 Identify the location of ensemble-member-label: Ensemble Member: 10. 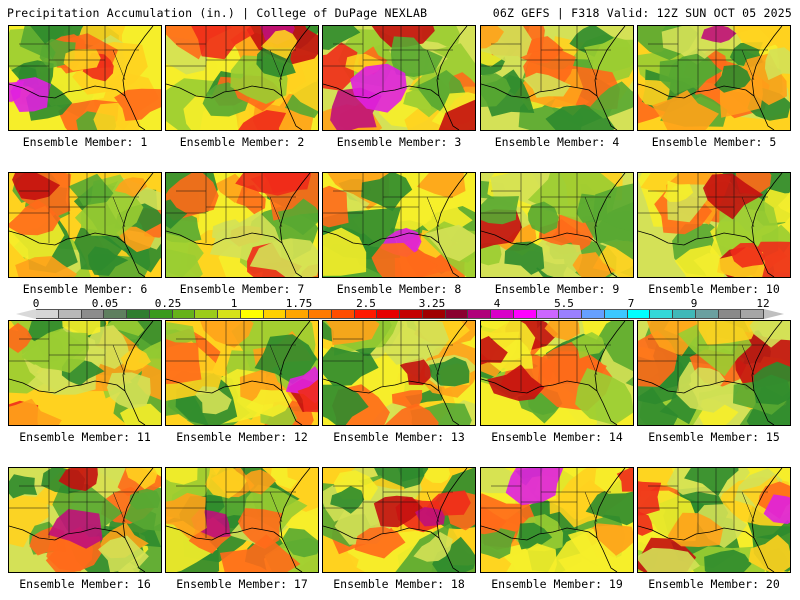
(714, 289).